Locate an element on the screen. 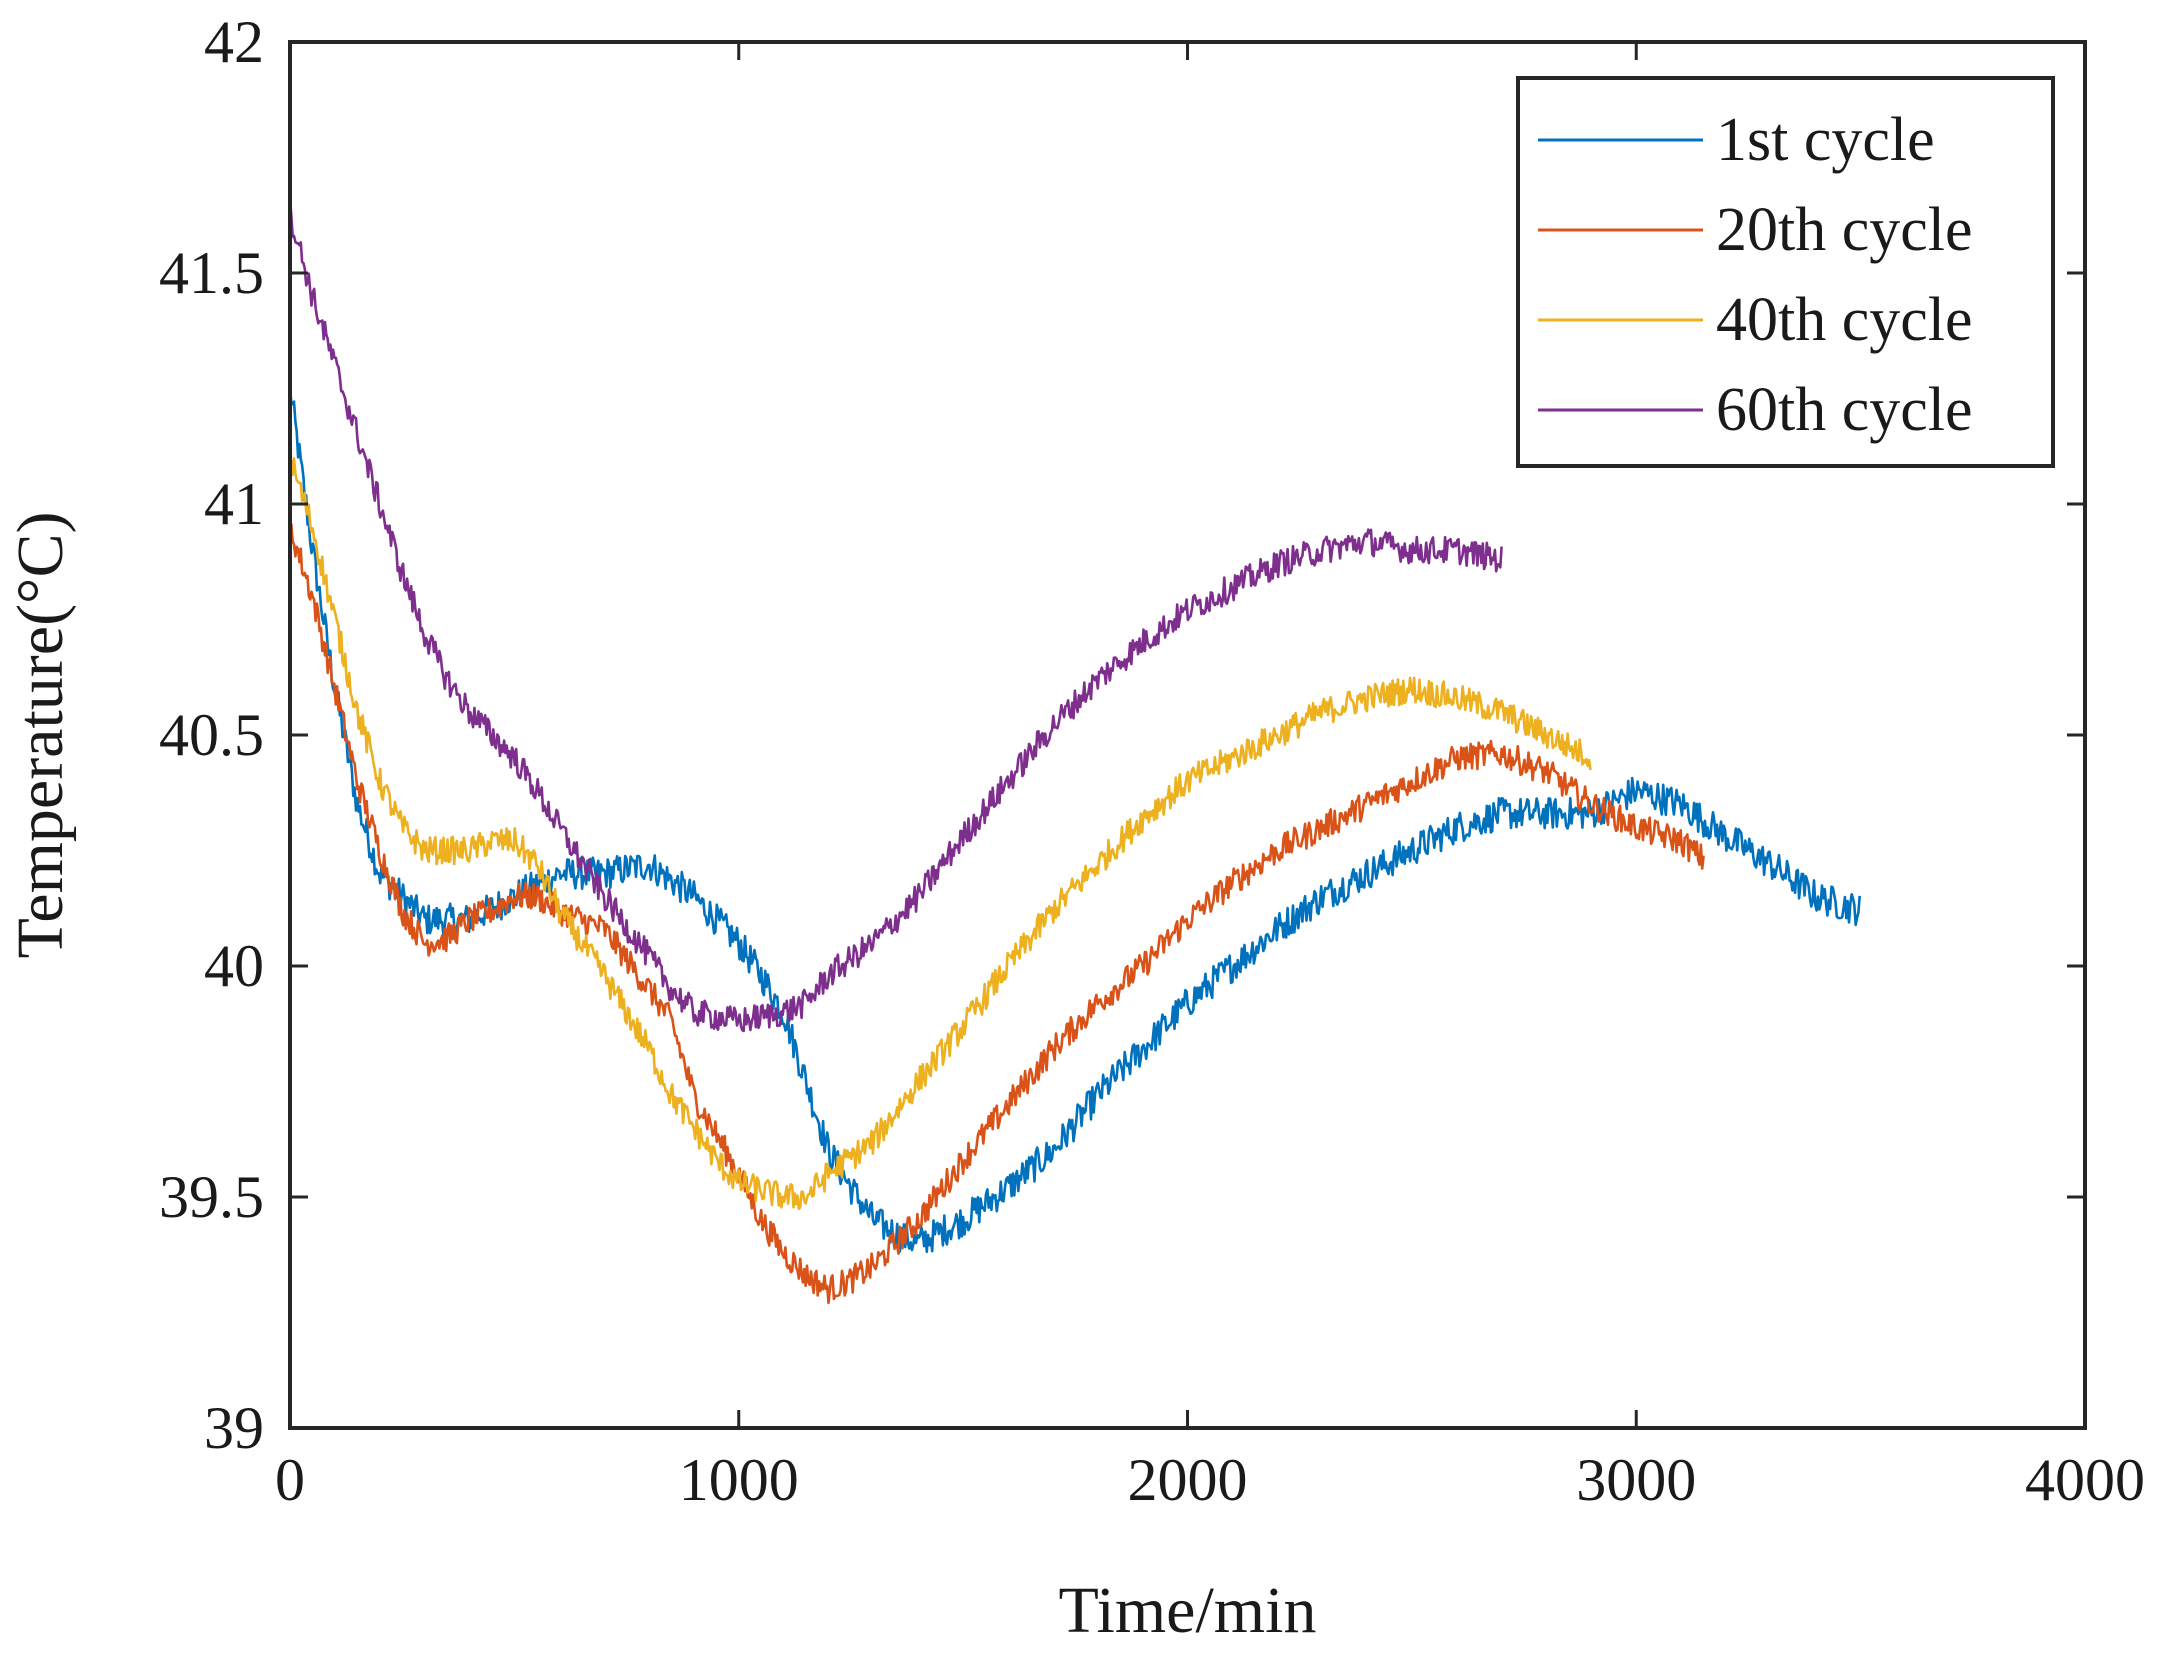 This screenshot has height=1653, width=2177. y-tick-label: 41 is located at coordinates (234, 504).